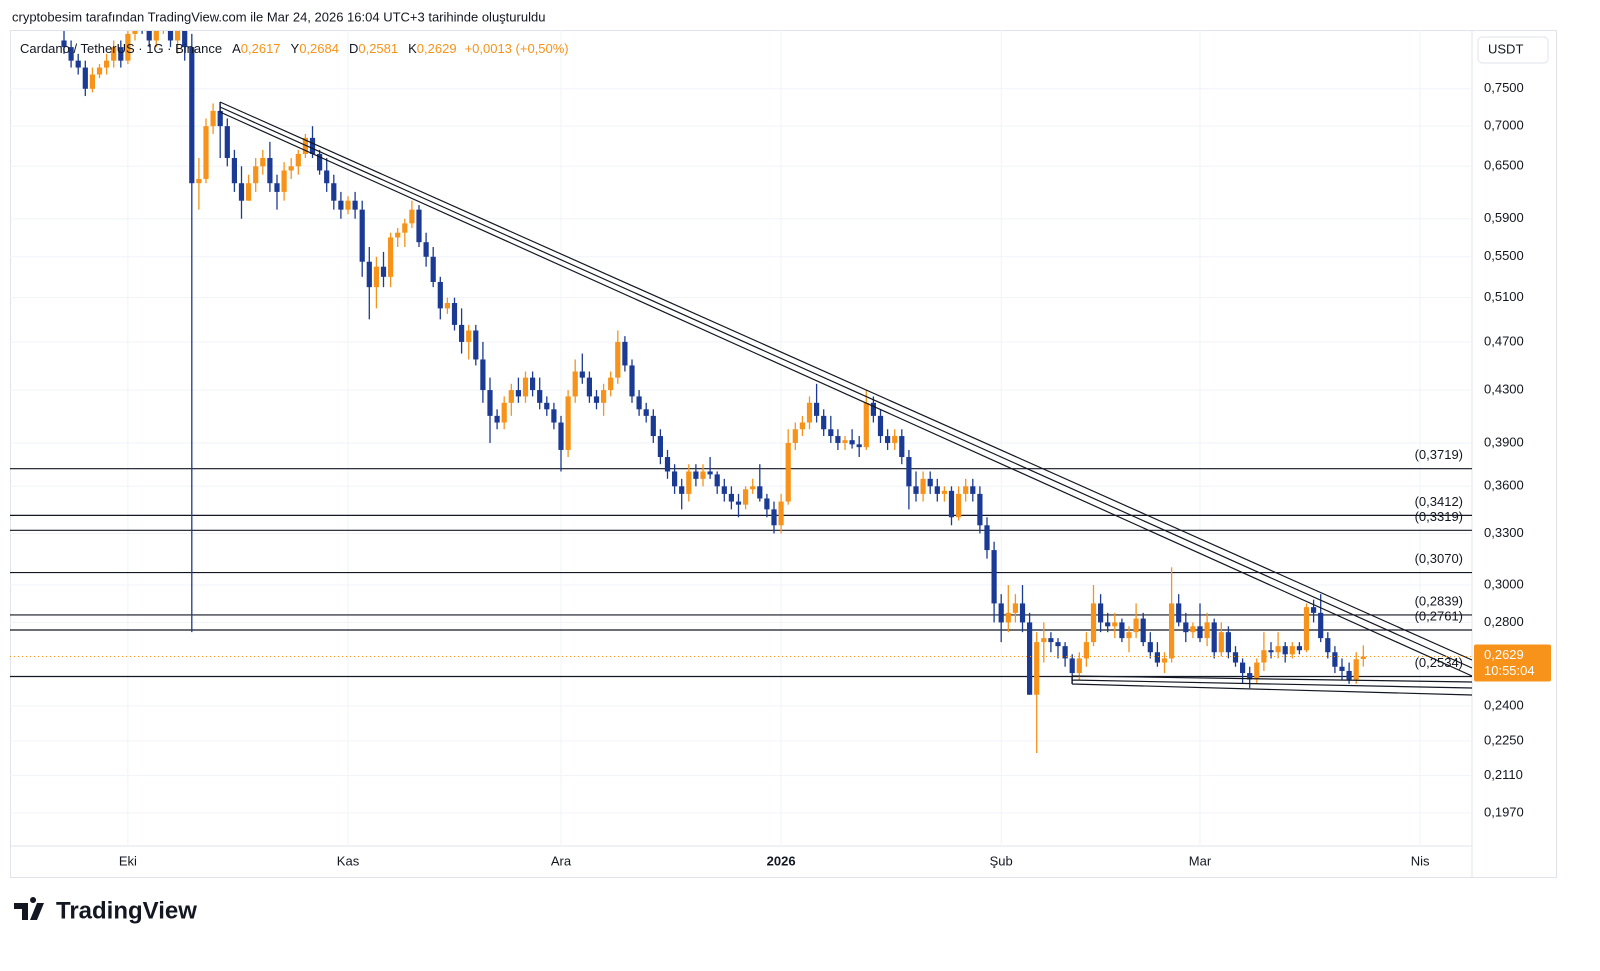 The image size is (1600, 971). Describe the element at coordinates (128, 860) in the screenshot. I see `x-tick-label: Eki` at that location.